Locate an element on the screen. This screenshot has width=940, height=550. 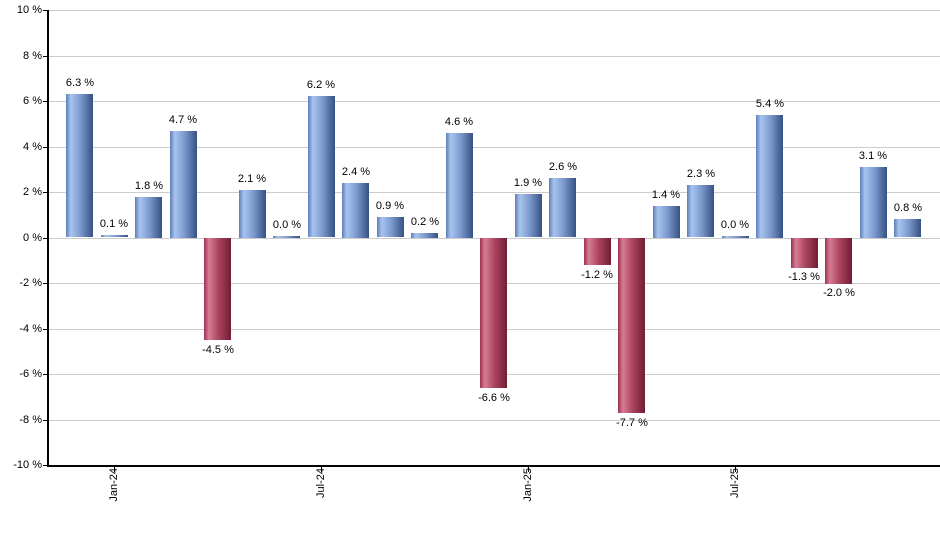
y-tick-label: 8 % is located at coordinates (32, 56).